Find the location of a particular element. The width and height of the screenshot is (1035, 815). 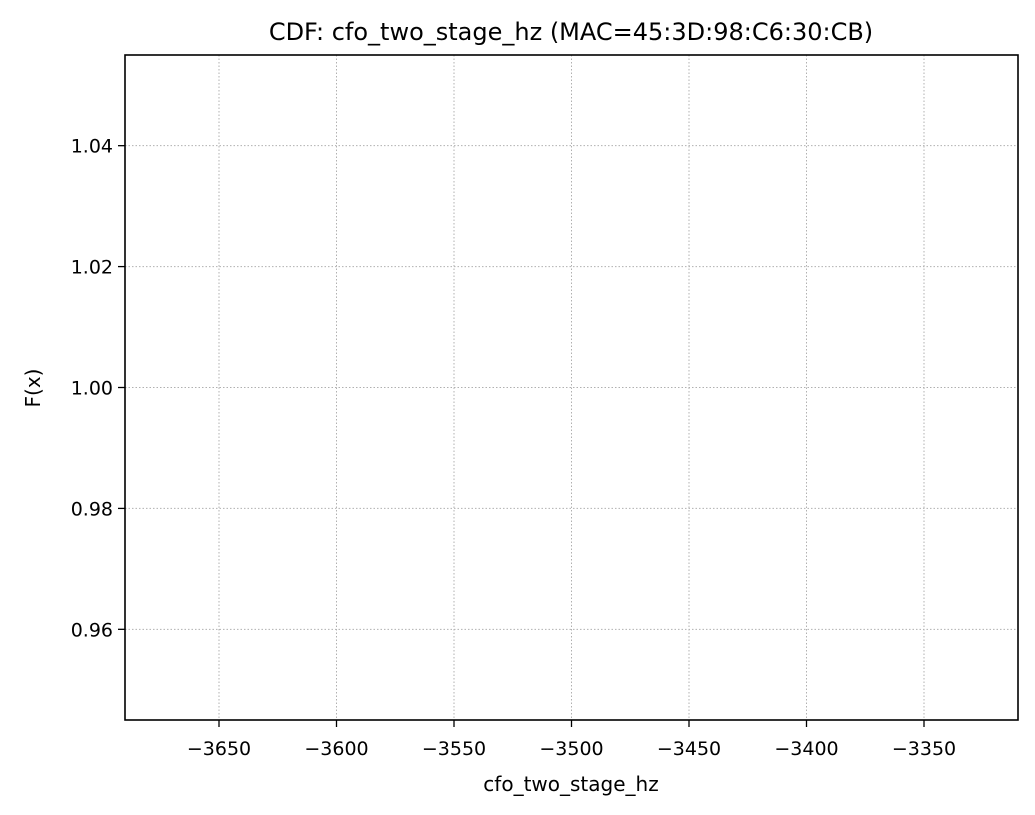

y-tick-label: 1.02 is located at coordinates (92, 268).